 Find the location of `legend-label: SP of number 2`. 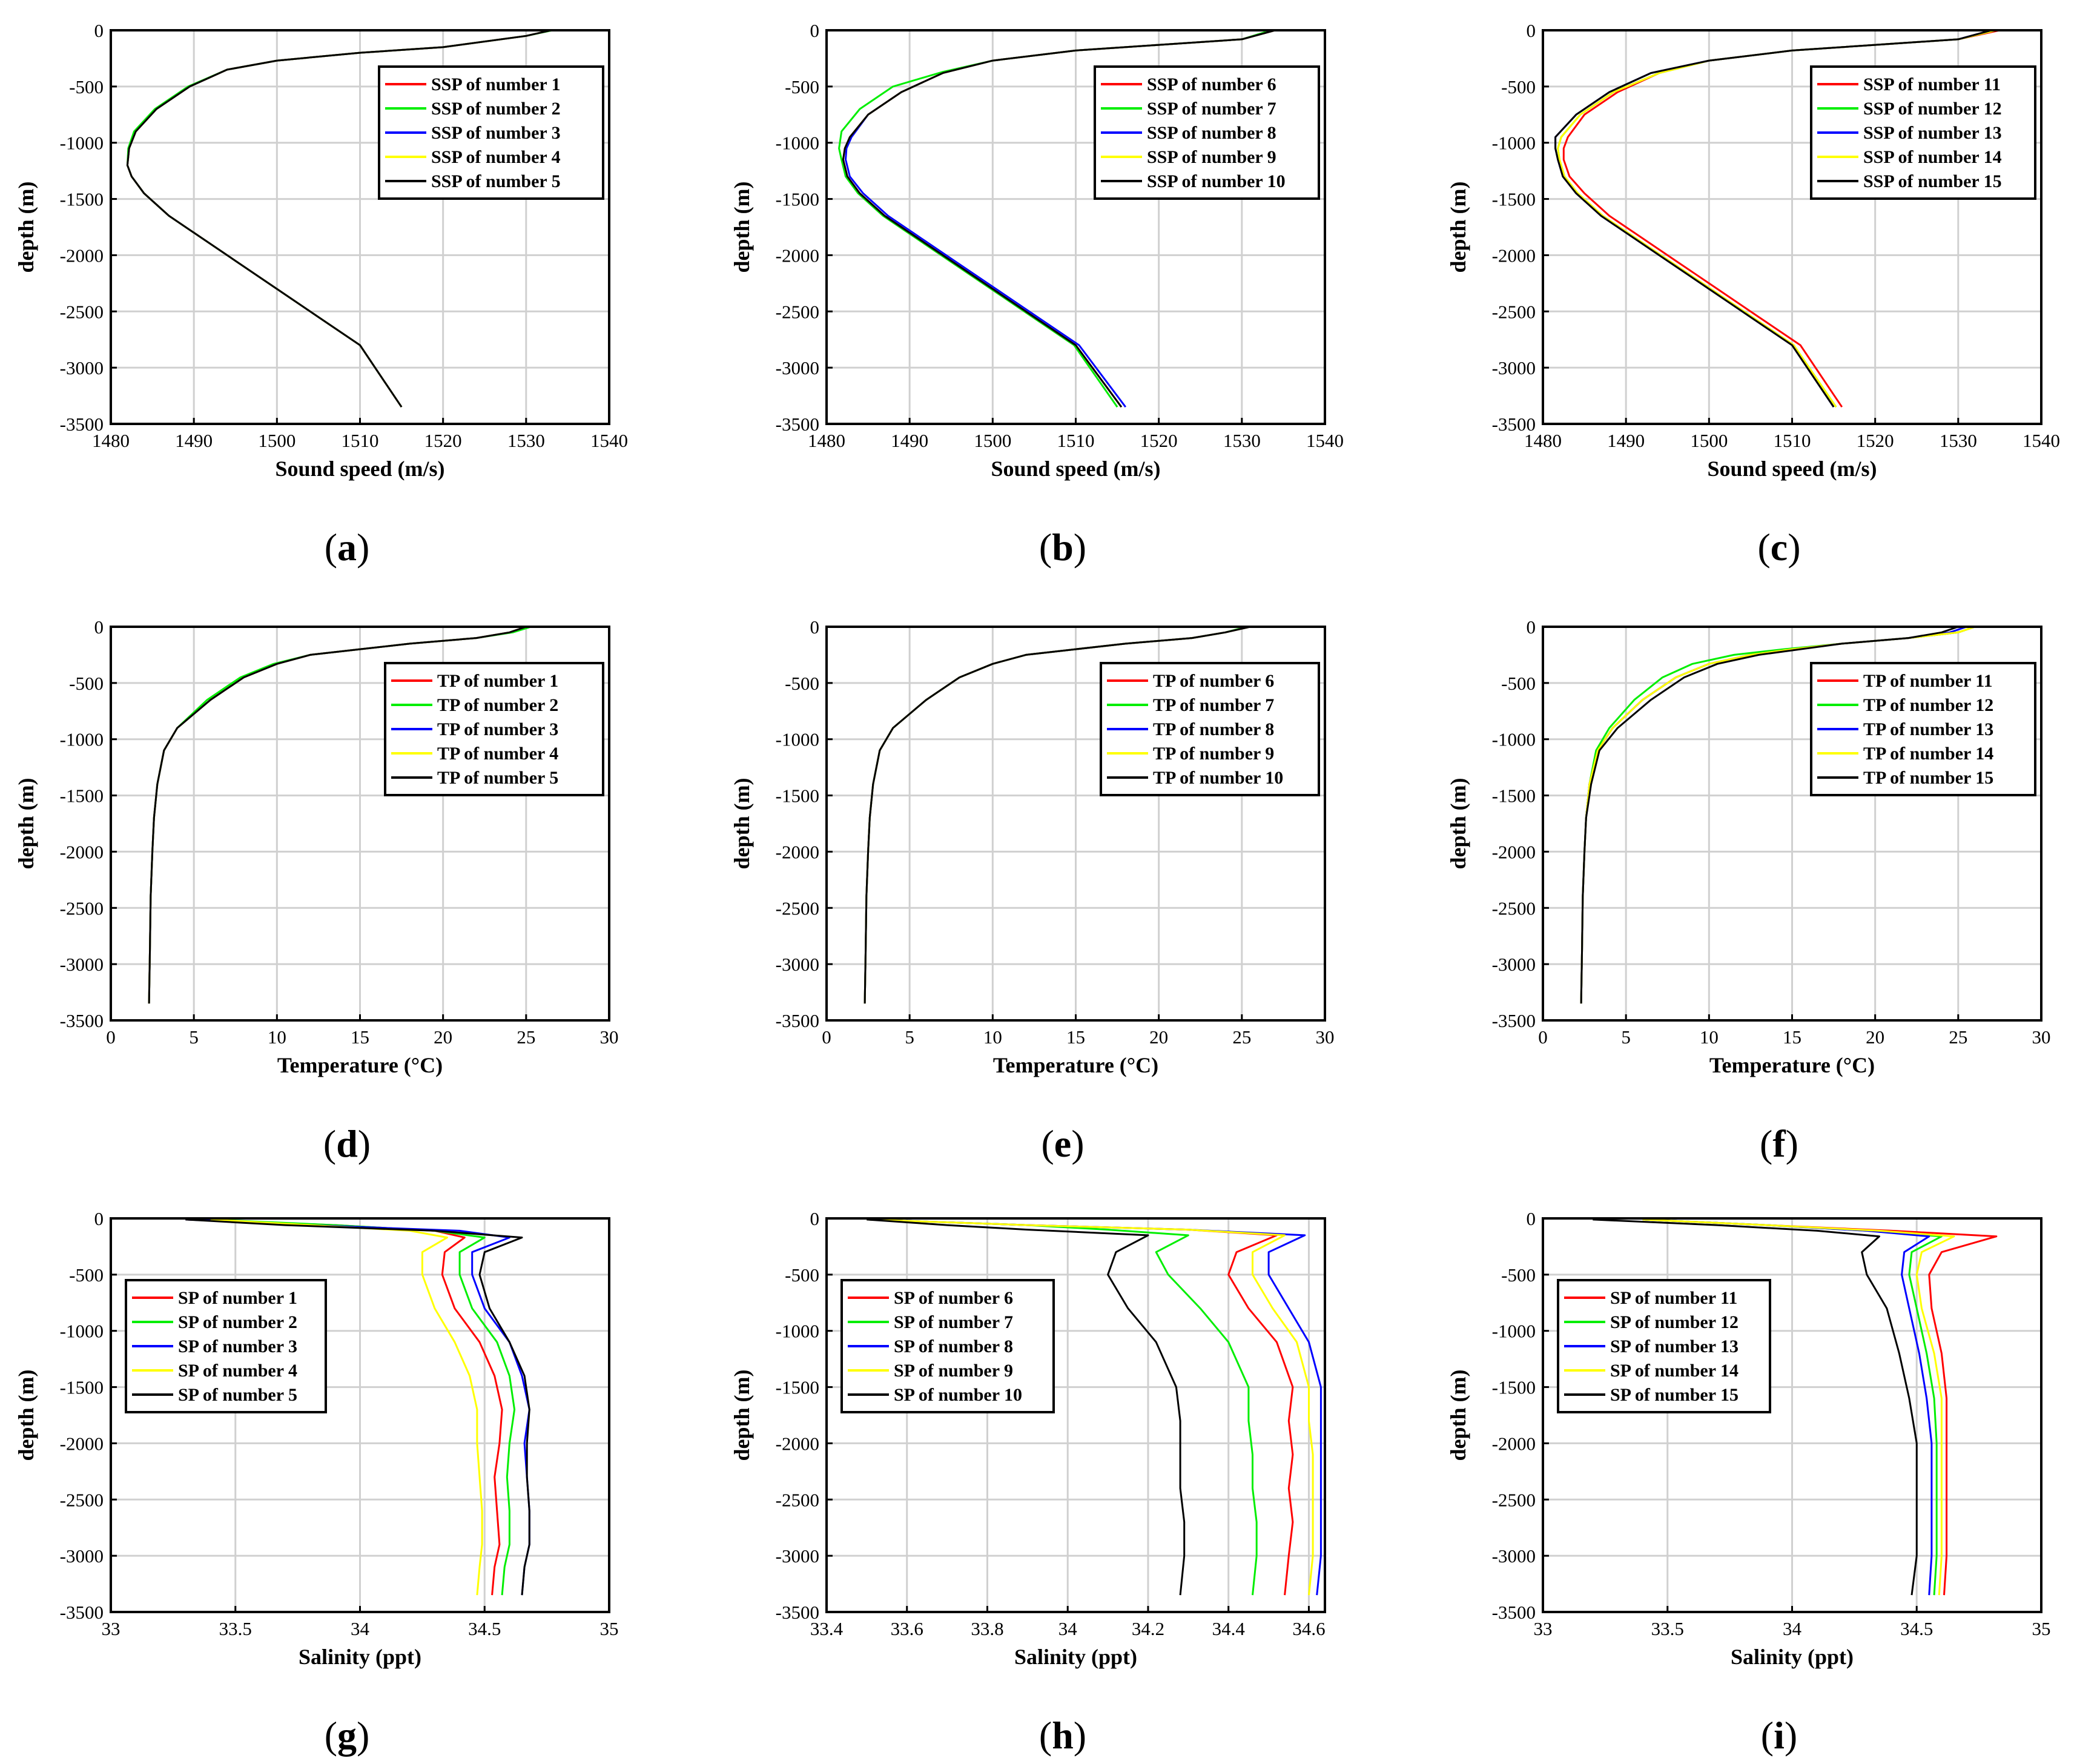

legend-label: SP of number 2 is located at coordinates (237, 1322).